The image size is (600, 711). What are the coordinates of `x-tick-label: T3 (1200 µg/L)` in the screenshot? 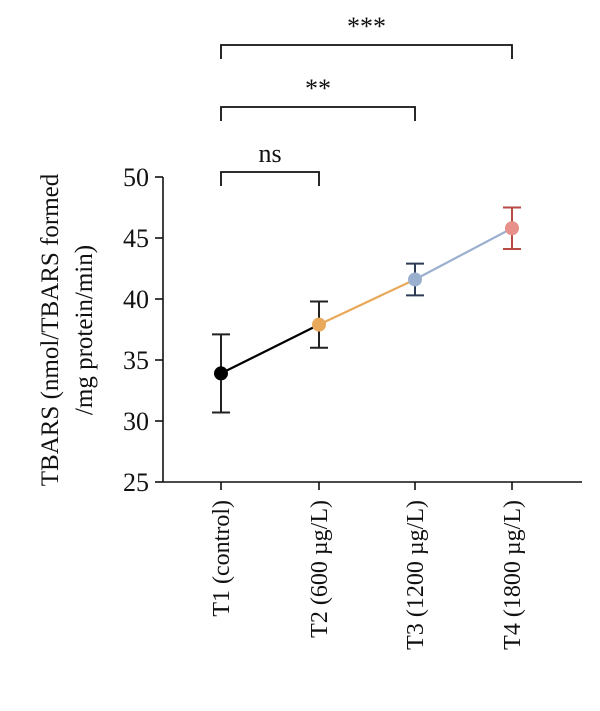 It's located at (416, 575).